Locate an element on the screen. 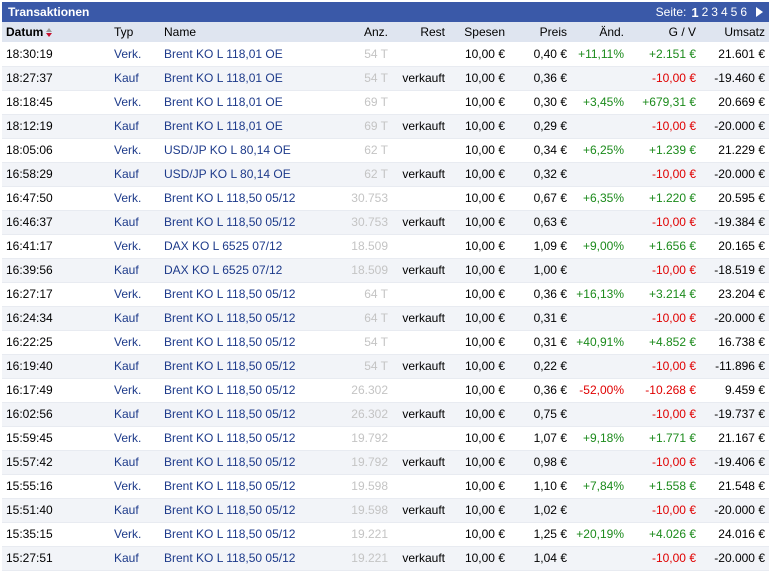 Image resolution: width=771 pixels, height=571 pixels. cell-datum: 16:02:56 is located at coordinates (56, 414).